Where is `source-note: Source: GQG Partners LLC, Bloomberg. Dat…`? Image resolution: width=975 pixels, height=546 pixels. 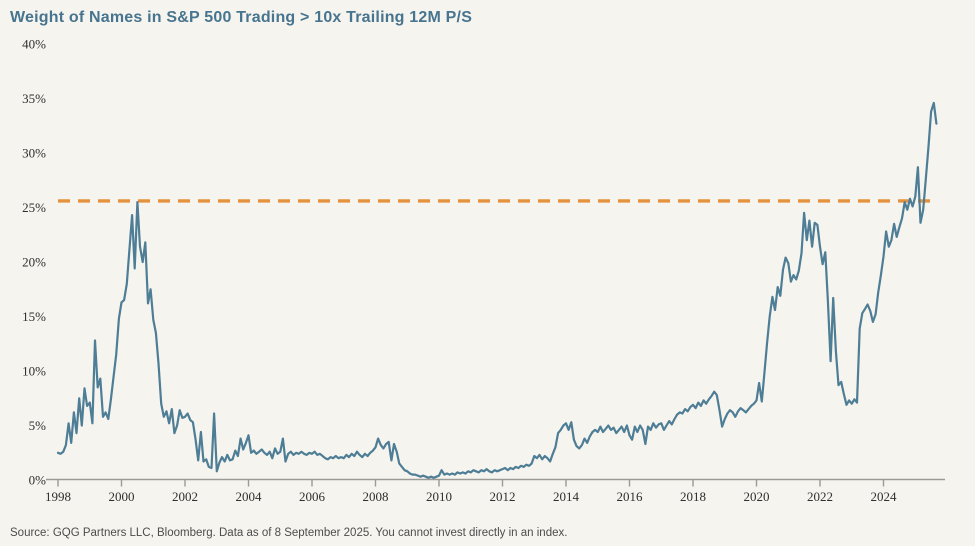 source-note: Source: GQG Partners LLC, Bloomberg. Dat… is located at coordinates (289, 533).